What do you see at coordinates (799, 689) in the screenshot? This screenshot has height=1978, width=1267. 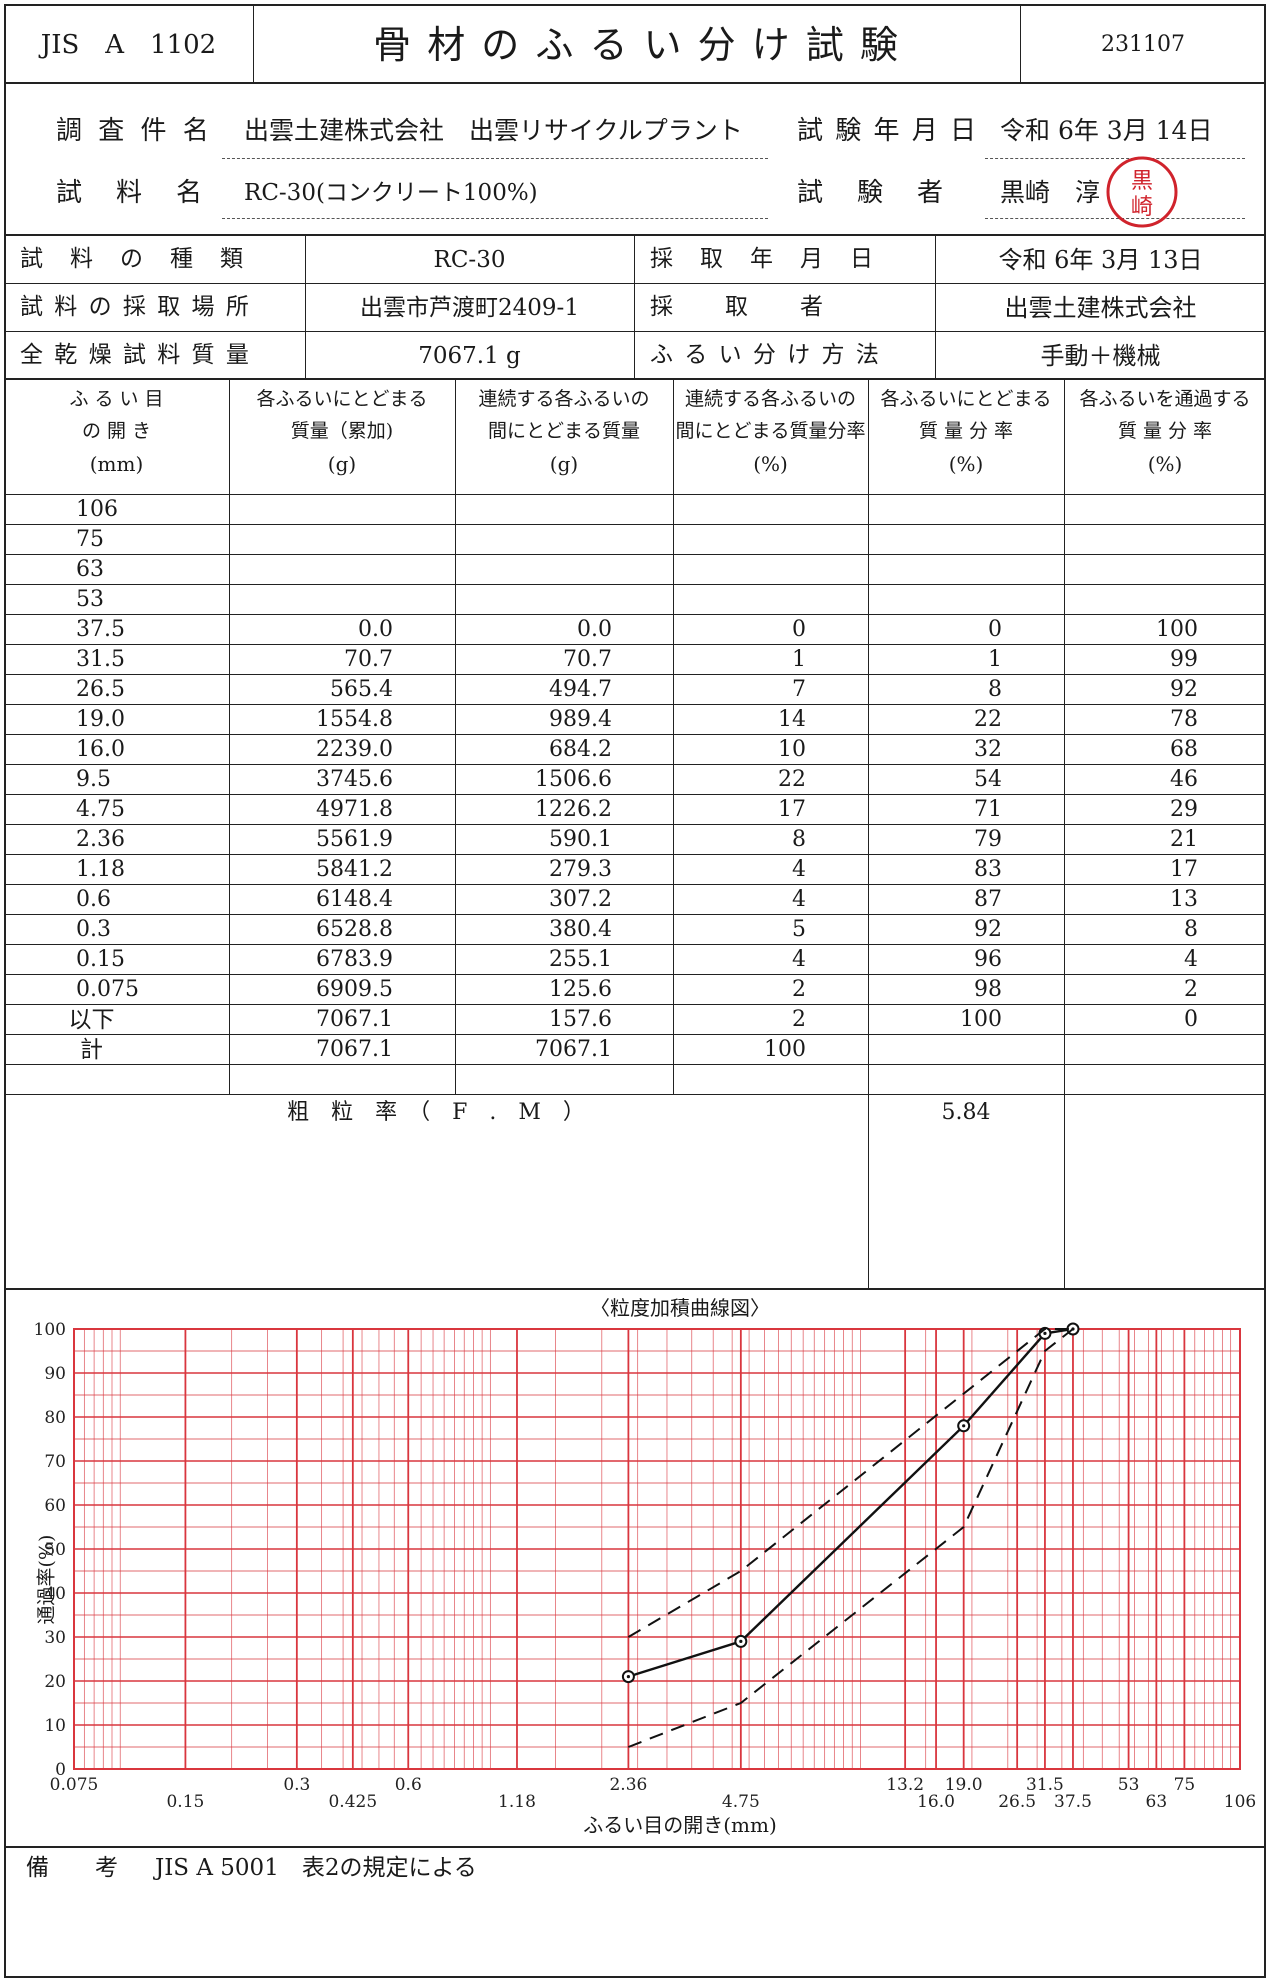 I see `table-cell: 7` at bounding box center [799, 689].